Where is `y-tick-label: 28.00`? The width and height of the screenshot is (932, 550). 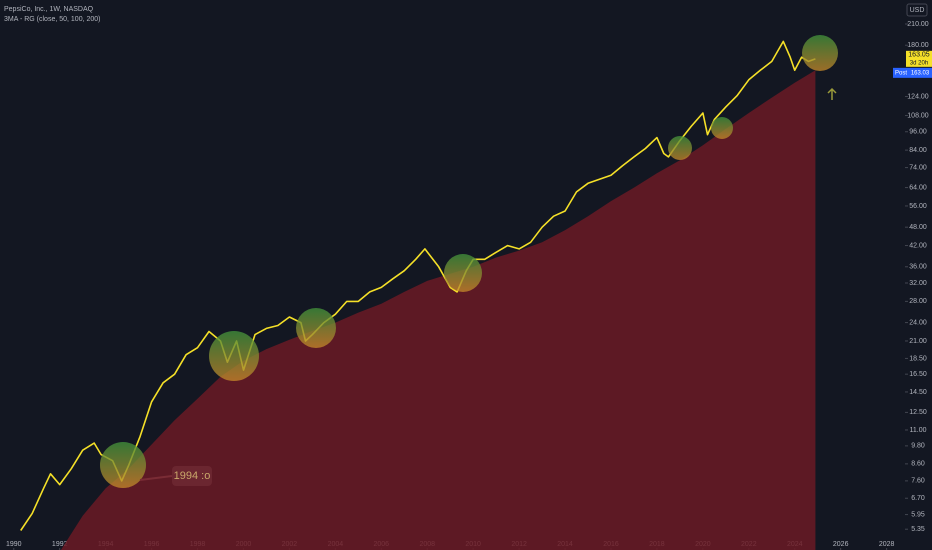
y-tick-label: 28.00 is located at coordinates (918, 301).